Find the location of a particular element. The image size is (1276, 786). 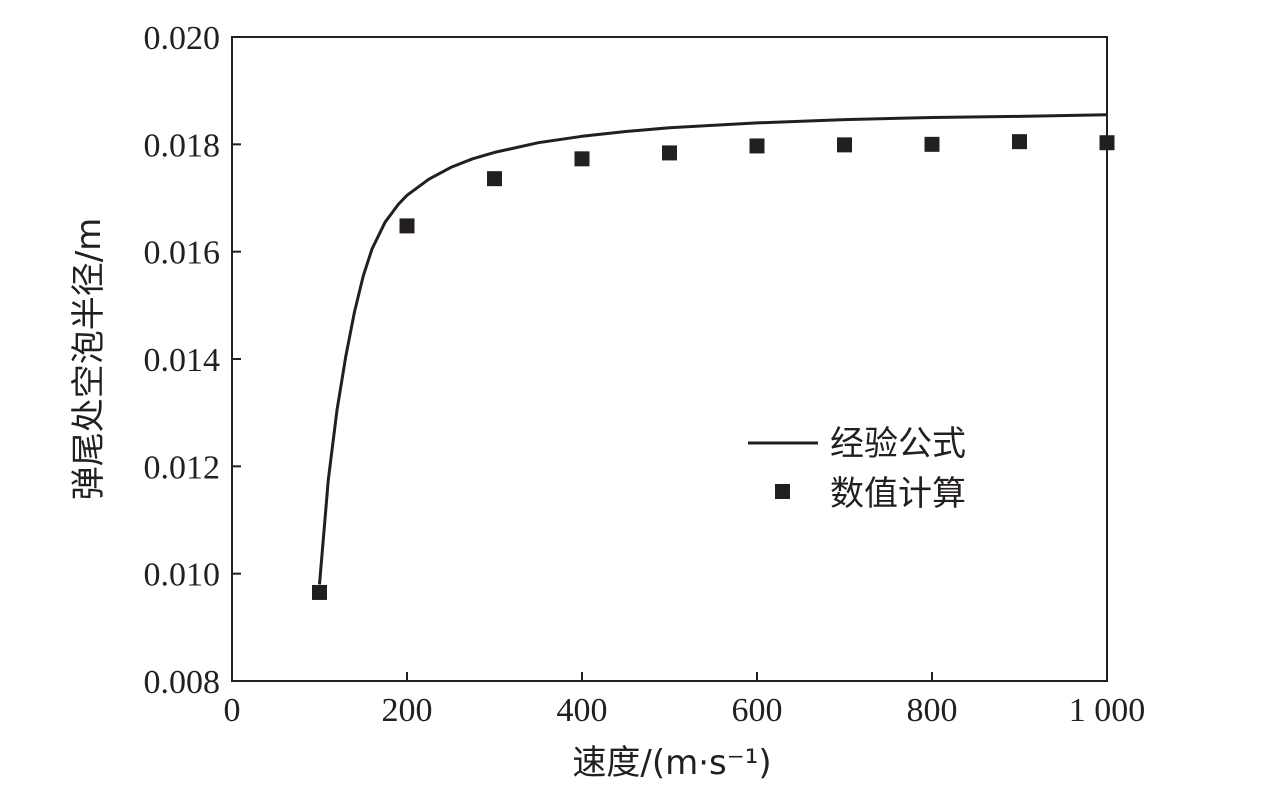

x-tick-label: 1 000 is located at coordinates (1107, 710).